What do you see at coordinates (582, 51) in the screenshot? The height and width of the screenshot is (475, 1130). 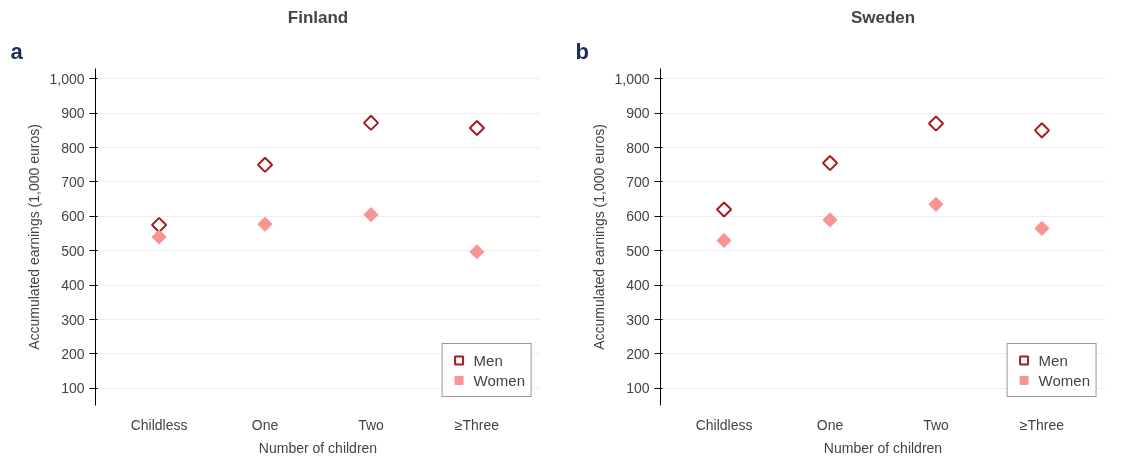 I see `text: b` at bounding box center [582, 51].